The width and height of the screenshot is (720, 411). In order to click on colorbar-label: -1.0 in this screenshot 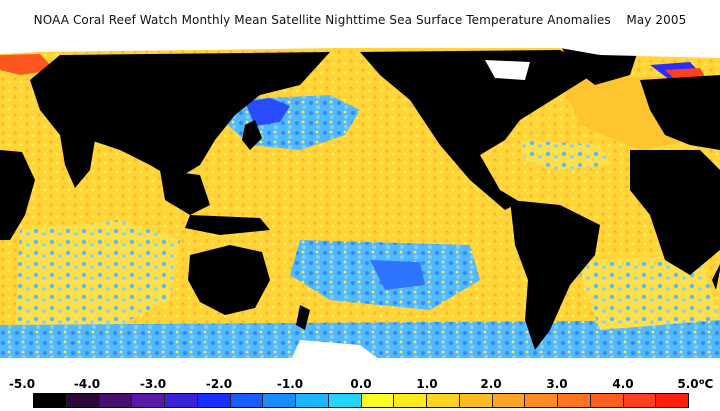, I will do `click(290, 384)`.